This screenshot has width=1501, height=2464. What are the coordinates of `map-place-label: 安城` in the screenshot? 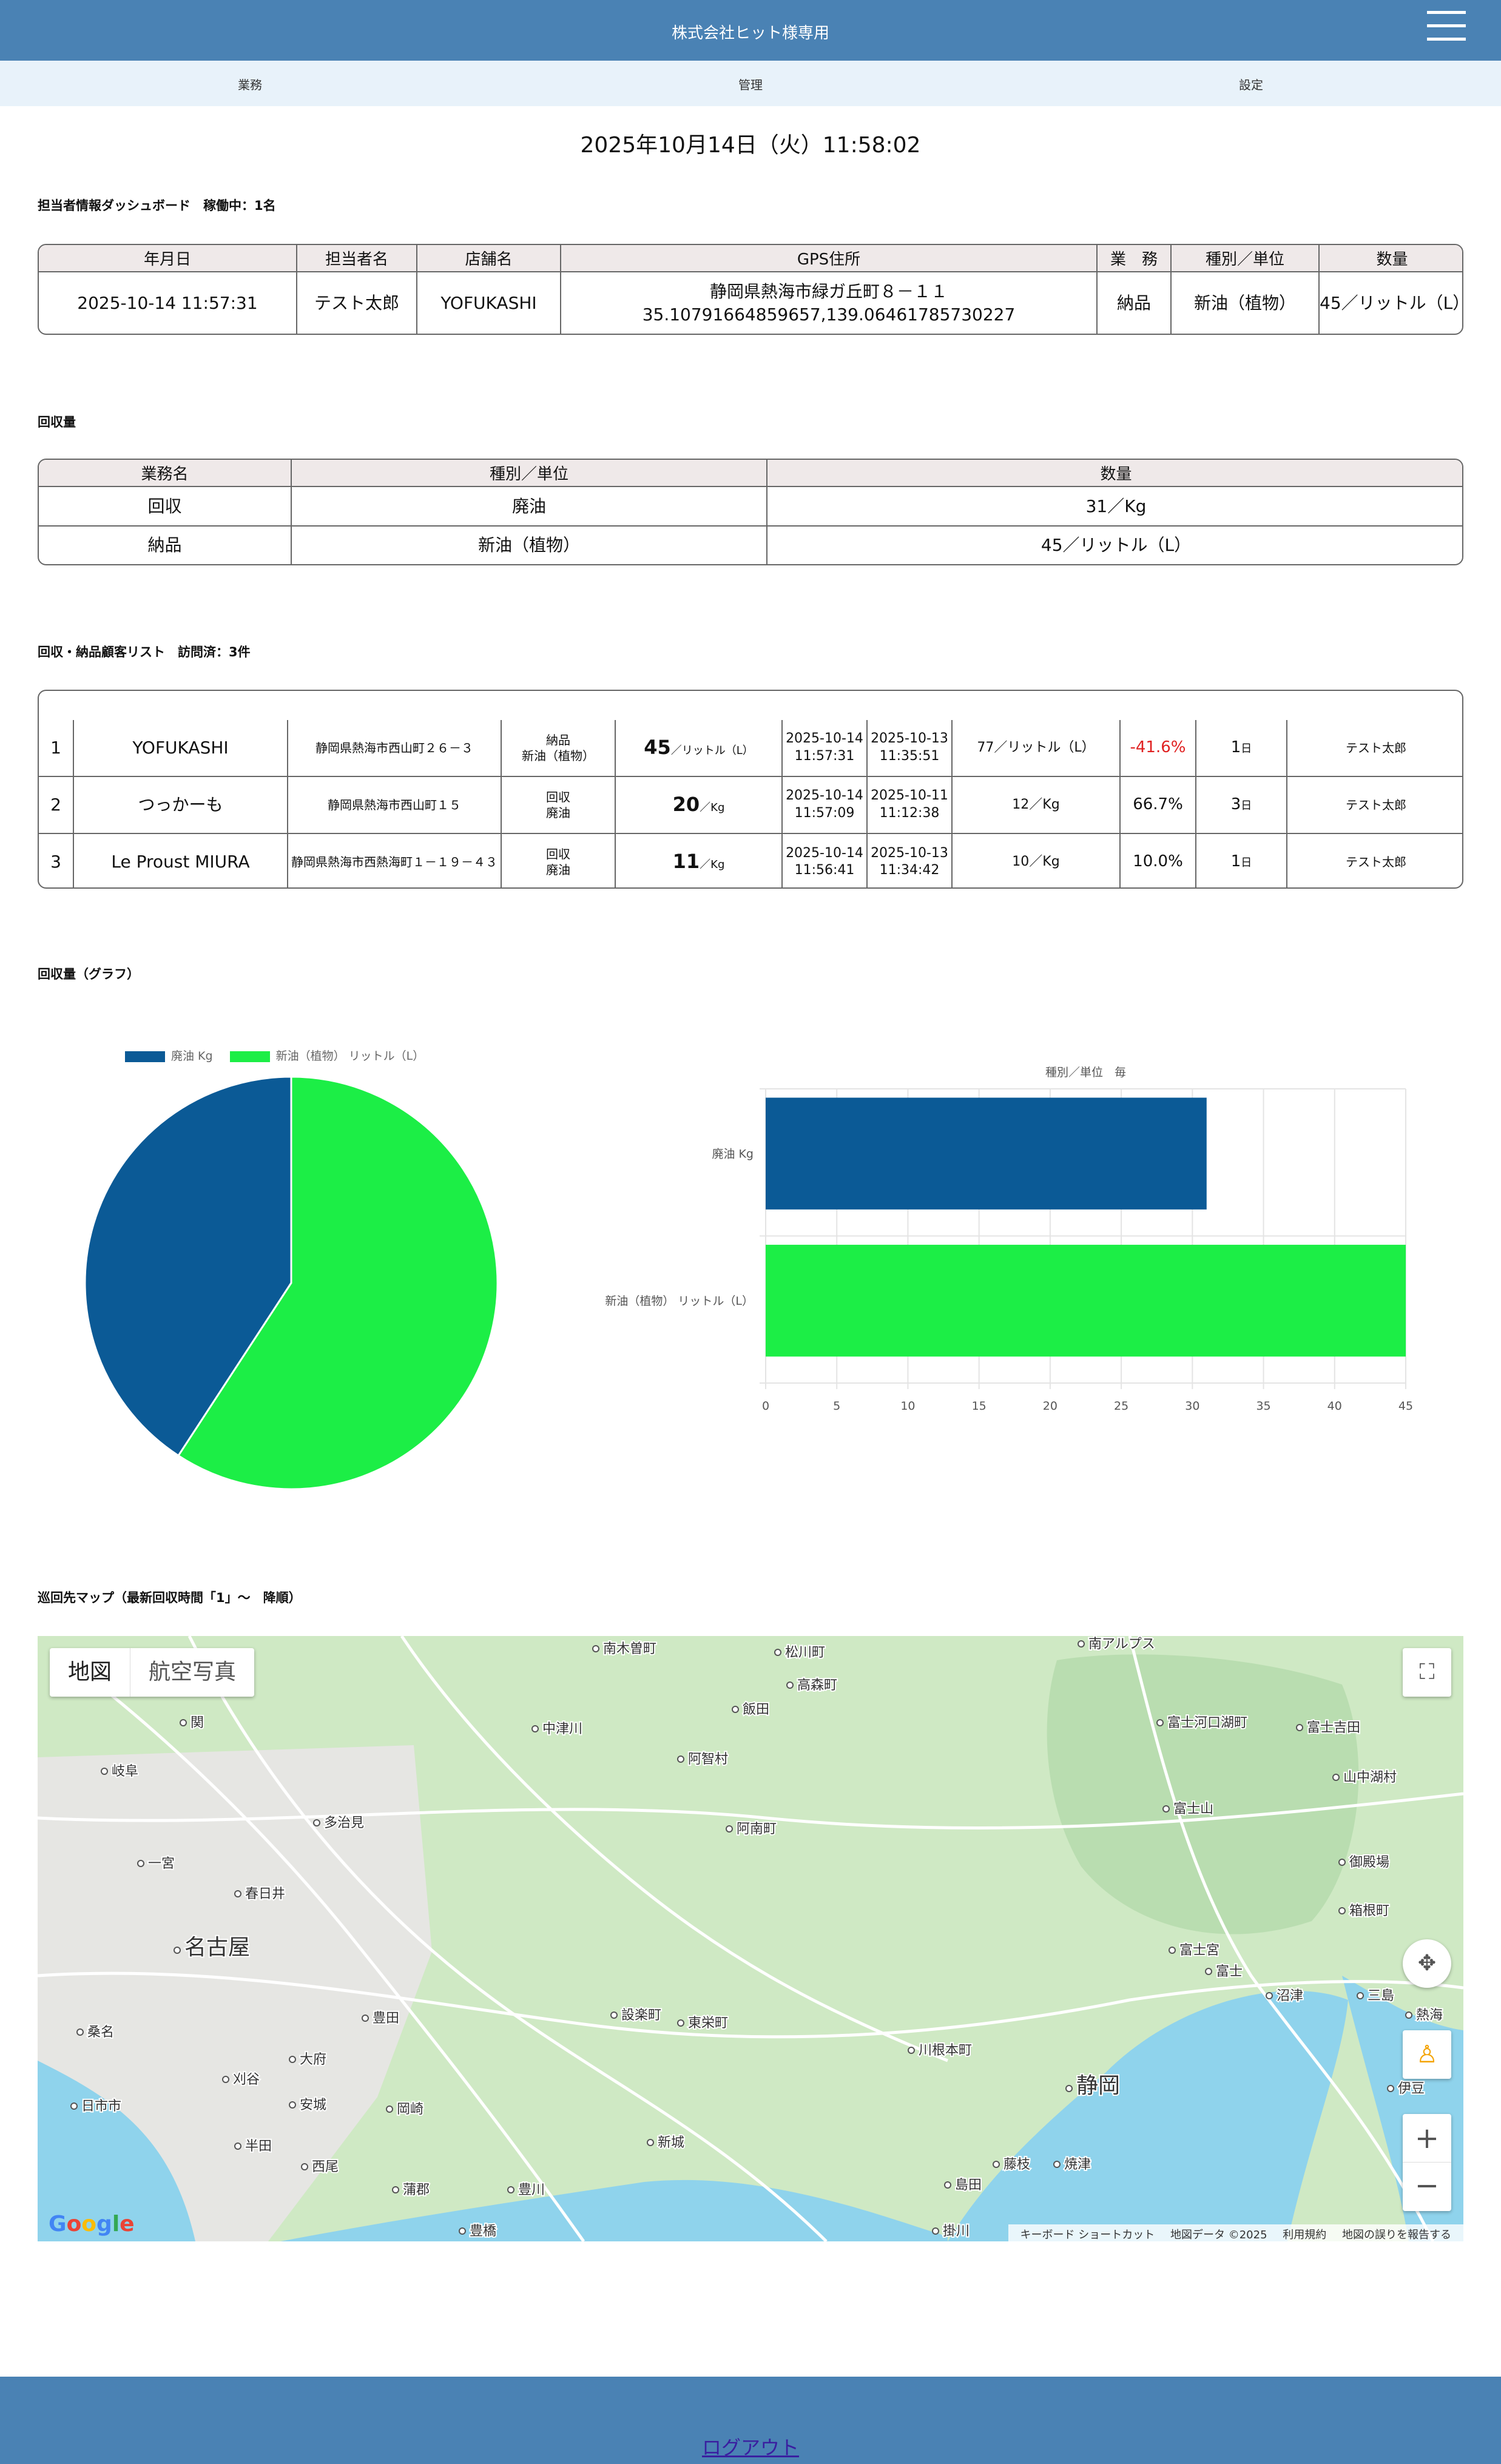 It's located at (308, 2105).